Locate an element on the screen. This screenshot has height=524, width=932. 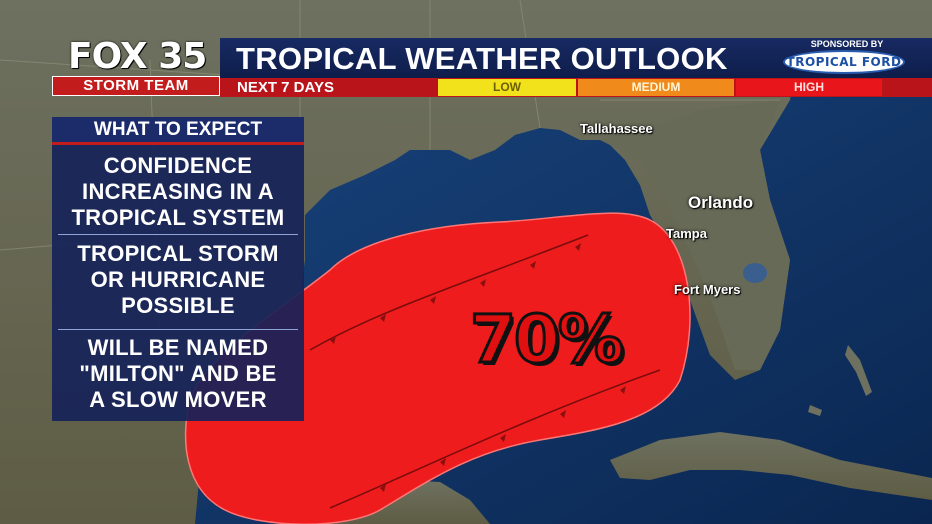
panel-item-line: OR HURRICANE is located at coordinates (178, 279).